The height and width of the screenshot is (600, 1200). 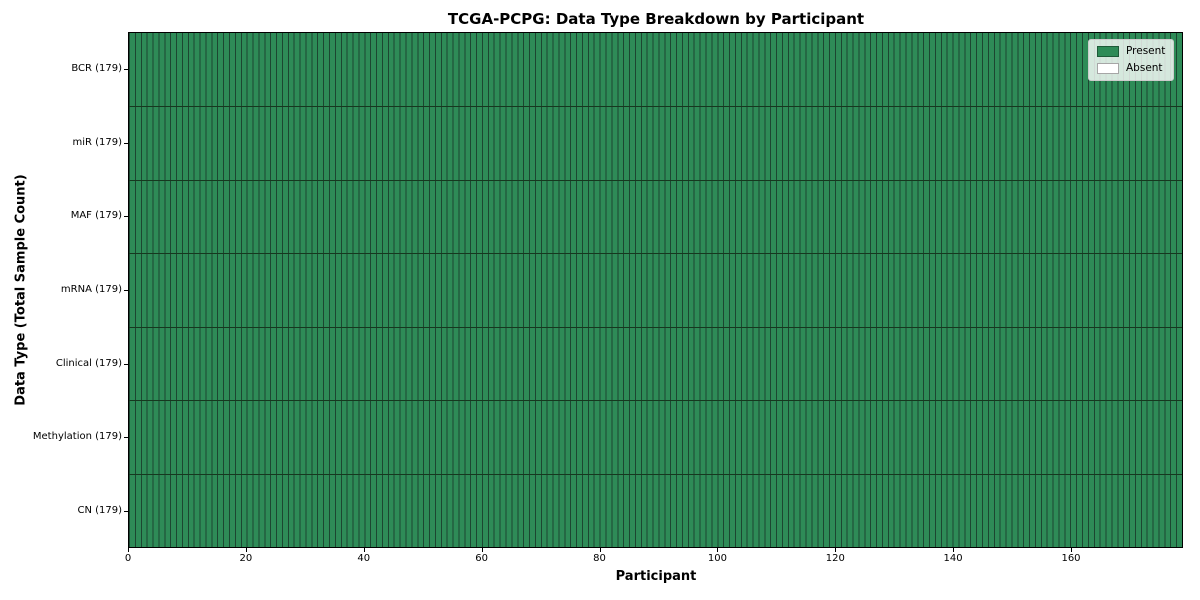 What do you see at coordinates (655, 510) in the screenshot?
I see `heatmap-row-CN` at bounding box center [655, 510].